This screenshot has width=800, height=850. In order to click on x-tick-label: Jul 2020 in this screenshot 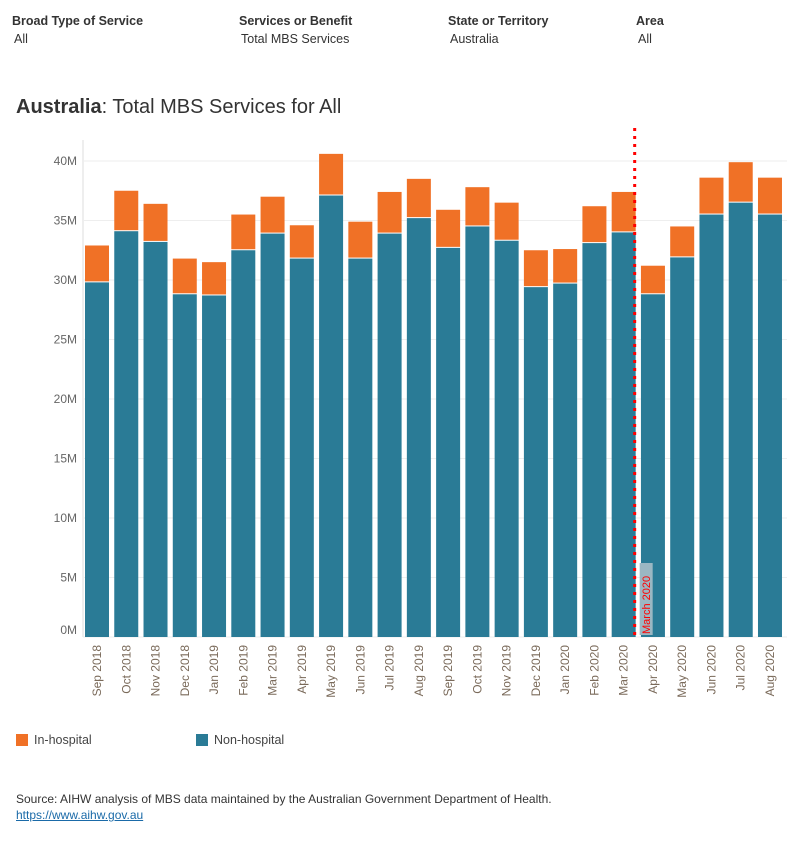, I will do `click(741, 668)`.